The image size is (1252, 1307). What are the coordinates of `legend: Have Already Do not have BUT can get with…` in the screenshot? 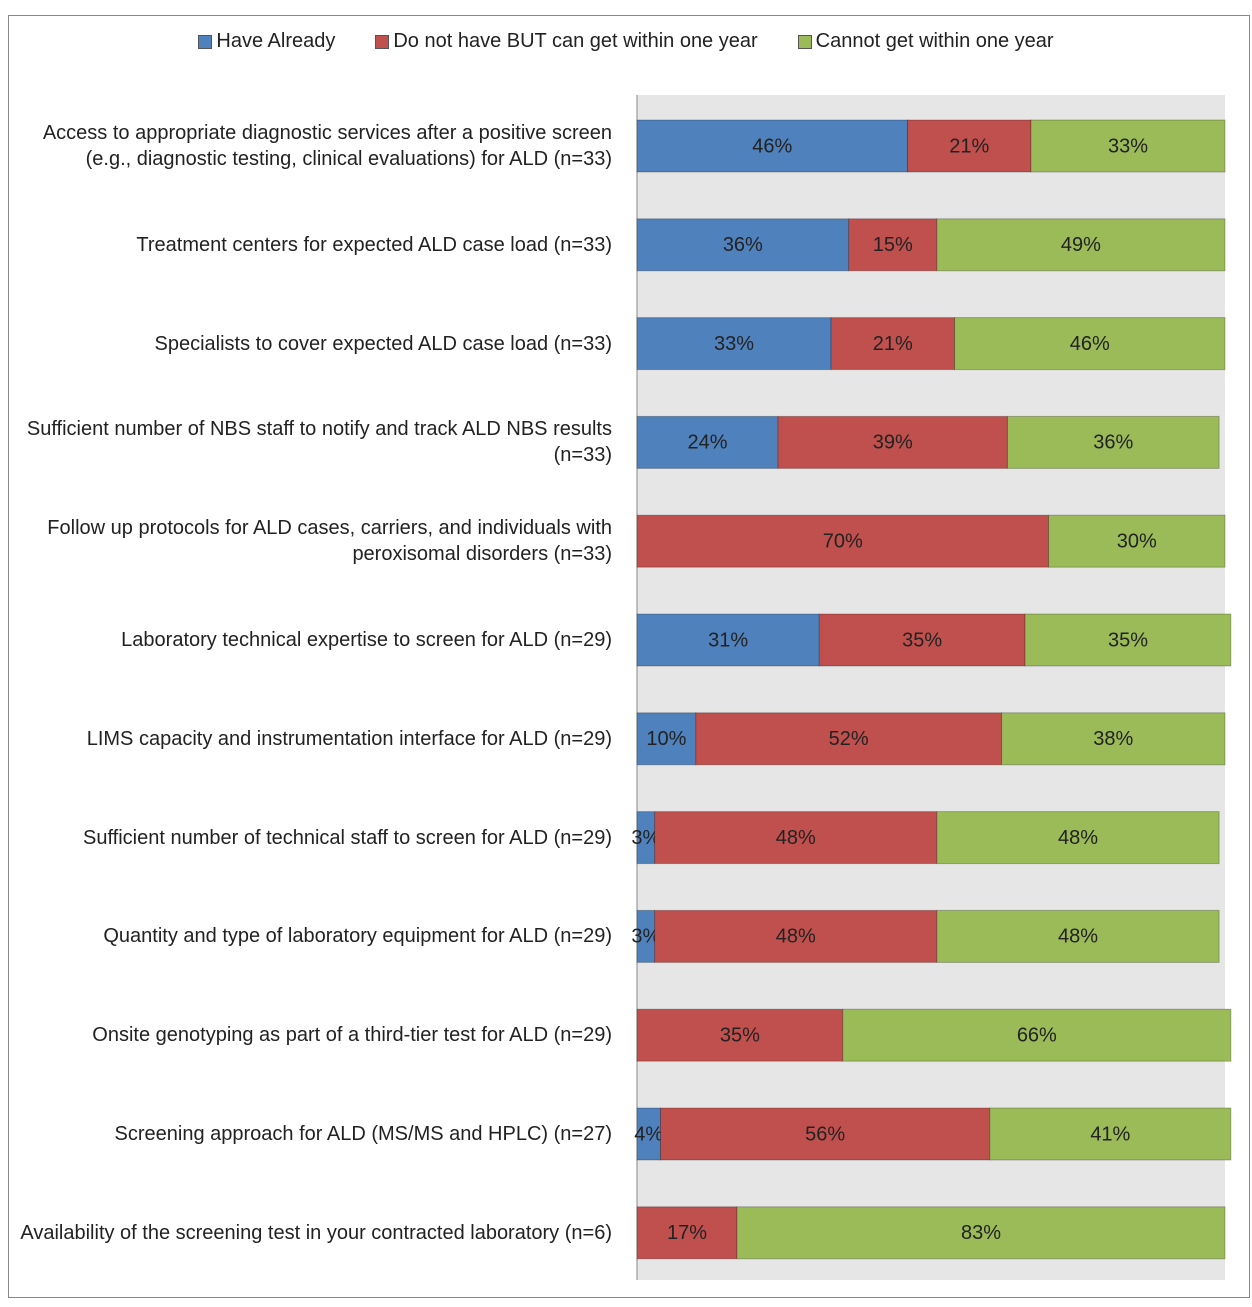 It's located at (626, 41).